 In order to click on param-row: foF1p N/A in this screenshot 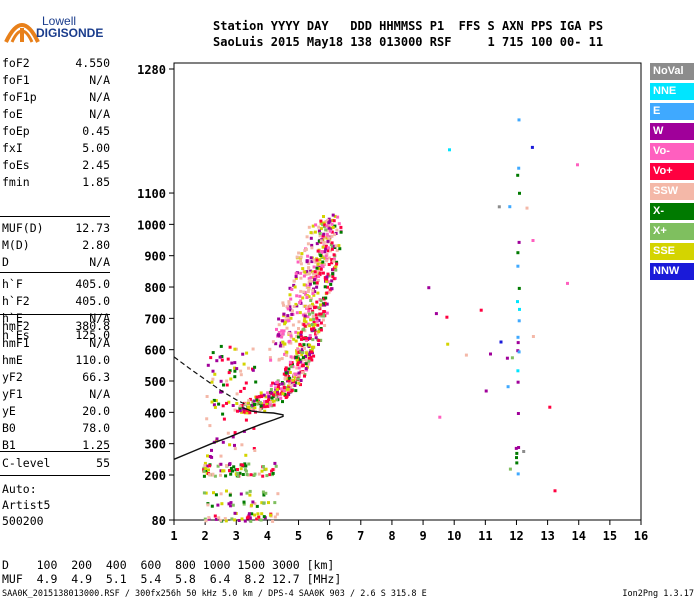, I will do `click(56, 99)`.